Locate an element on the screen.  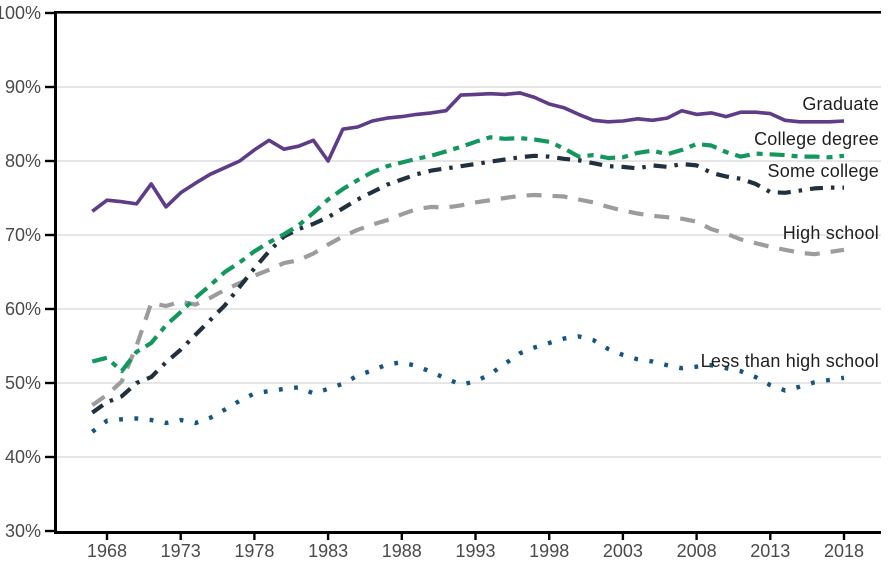
y-axis-tick-label: 30% is located at coordinates (23, 531).